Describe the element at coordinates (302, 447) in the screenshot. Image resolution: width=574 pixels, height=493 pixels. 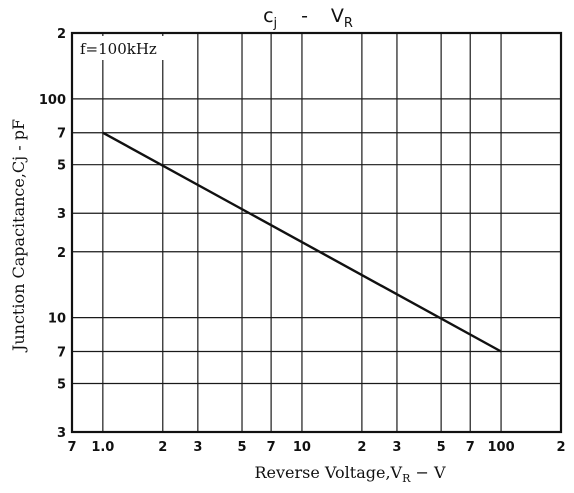
I see `x-tick-label: 10` at that location.